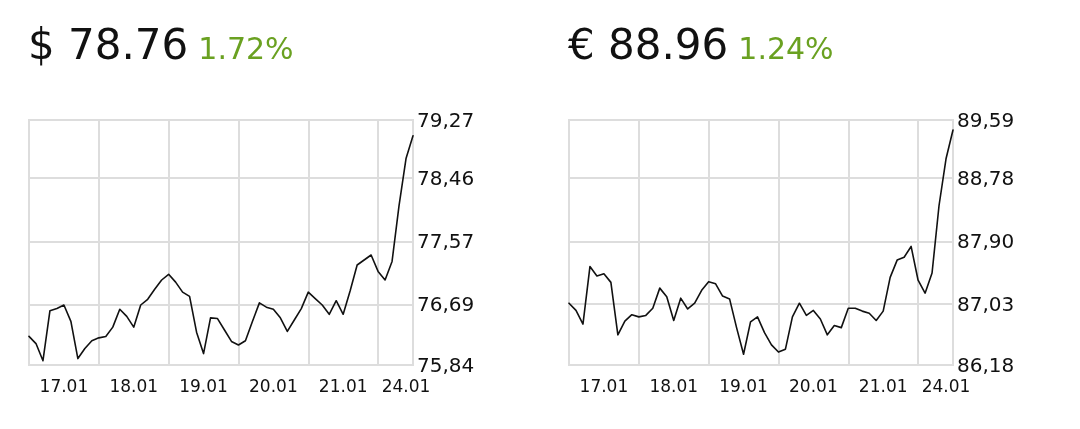 The height and width of the screenshot is (429, 1080). Describe the element at coordinates (986, 120) in the screenshot. I see `y-tick-label: 89,59` at that location.